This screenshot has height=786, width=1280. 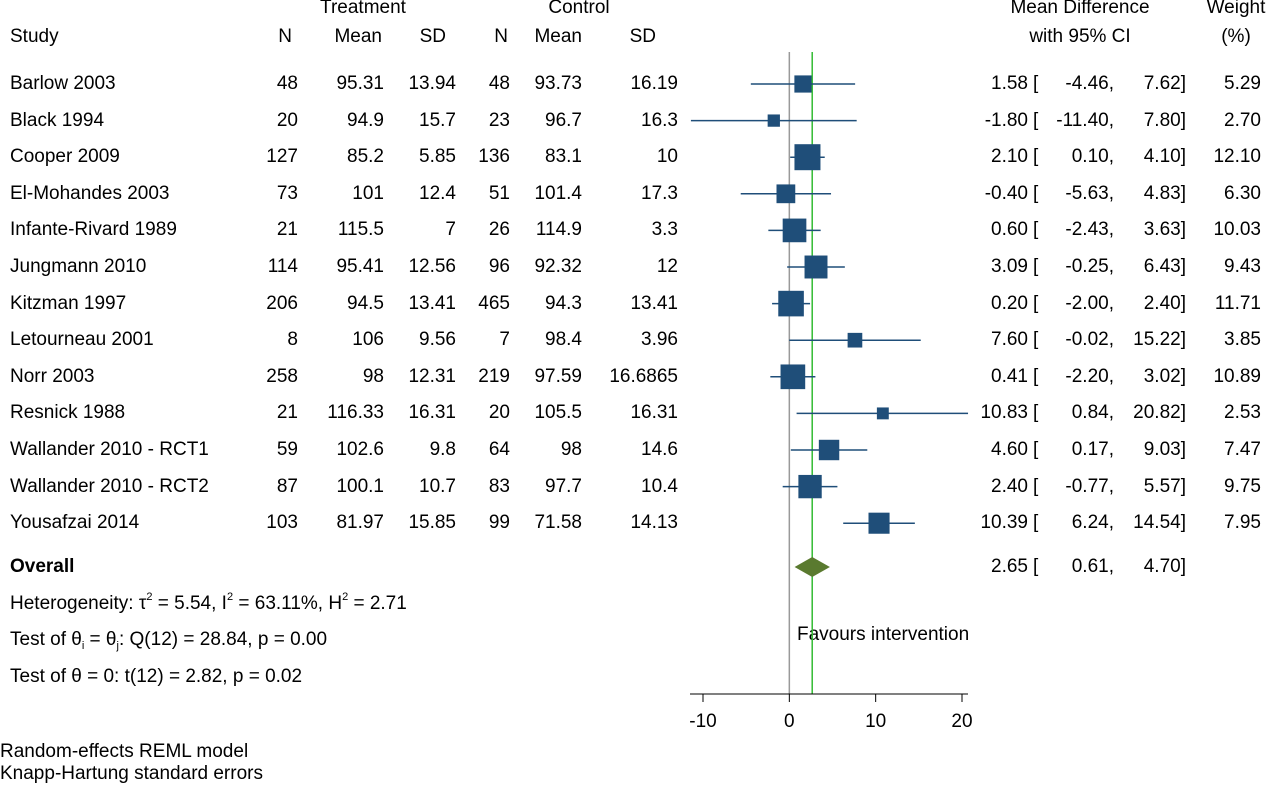 What do you see at coordinates (437, 193) in the screenshot?
I see `treatment-sd: 12.4` at bounding box center [437, 193].